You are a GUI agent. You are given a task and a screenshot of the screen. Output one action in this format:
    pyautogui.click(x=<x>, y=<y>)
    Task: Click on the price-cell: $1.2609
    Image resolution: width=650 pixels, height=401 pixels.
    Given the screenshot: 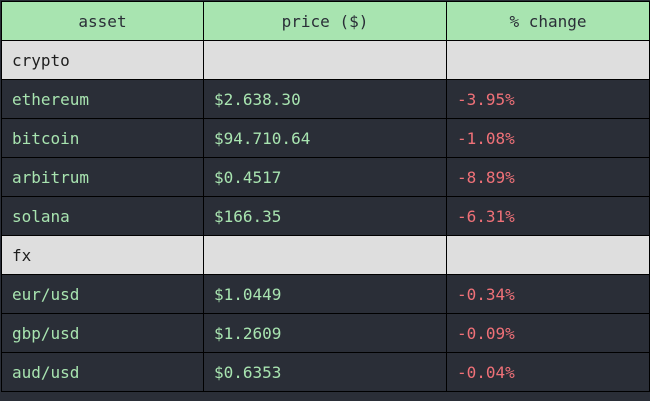 What is the action you would take?
    pyautogui.click(x=325, y=333)
    